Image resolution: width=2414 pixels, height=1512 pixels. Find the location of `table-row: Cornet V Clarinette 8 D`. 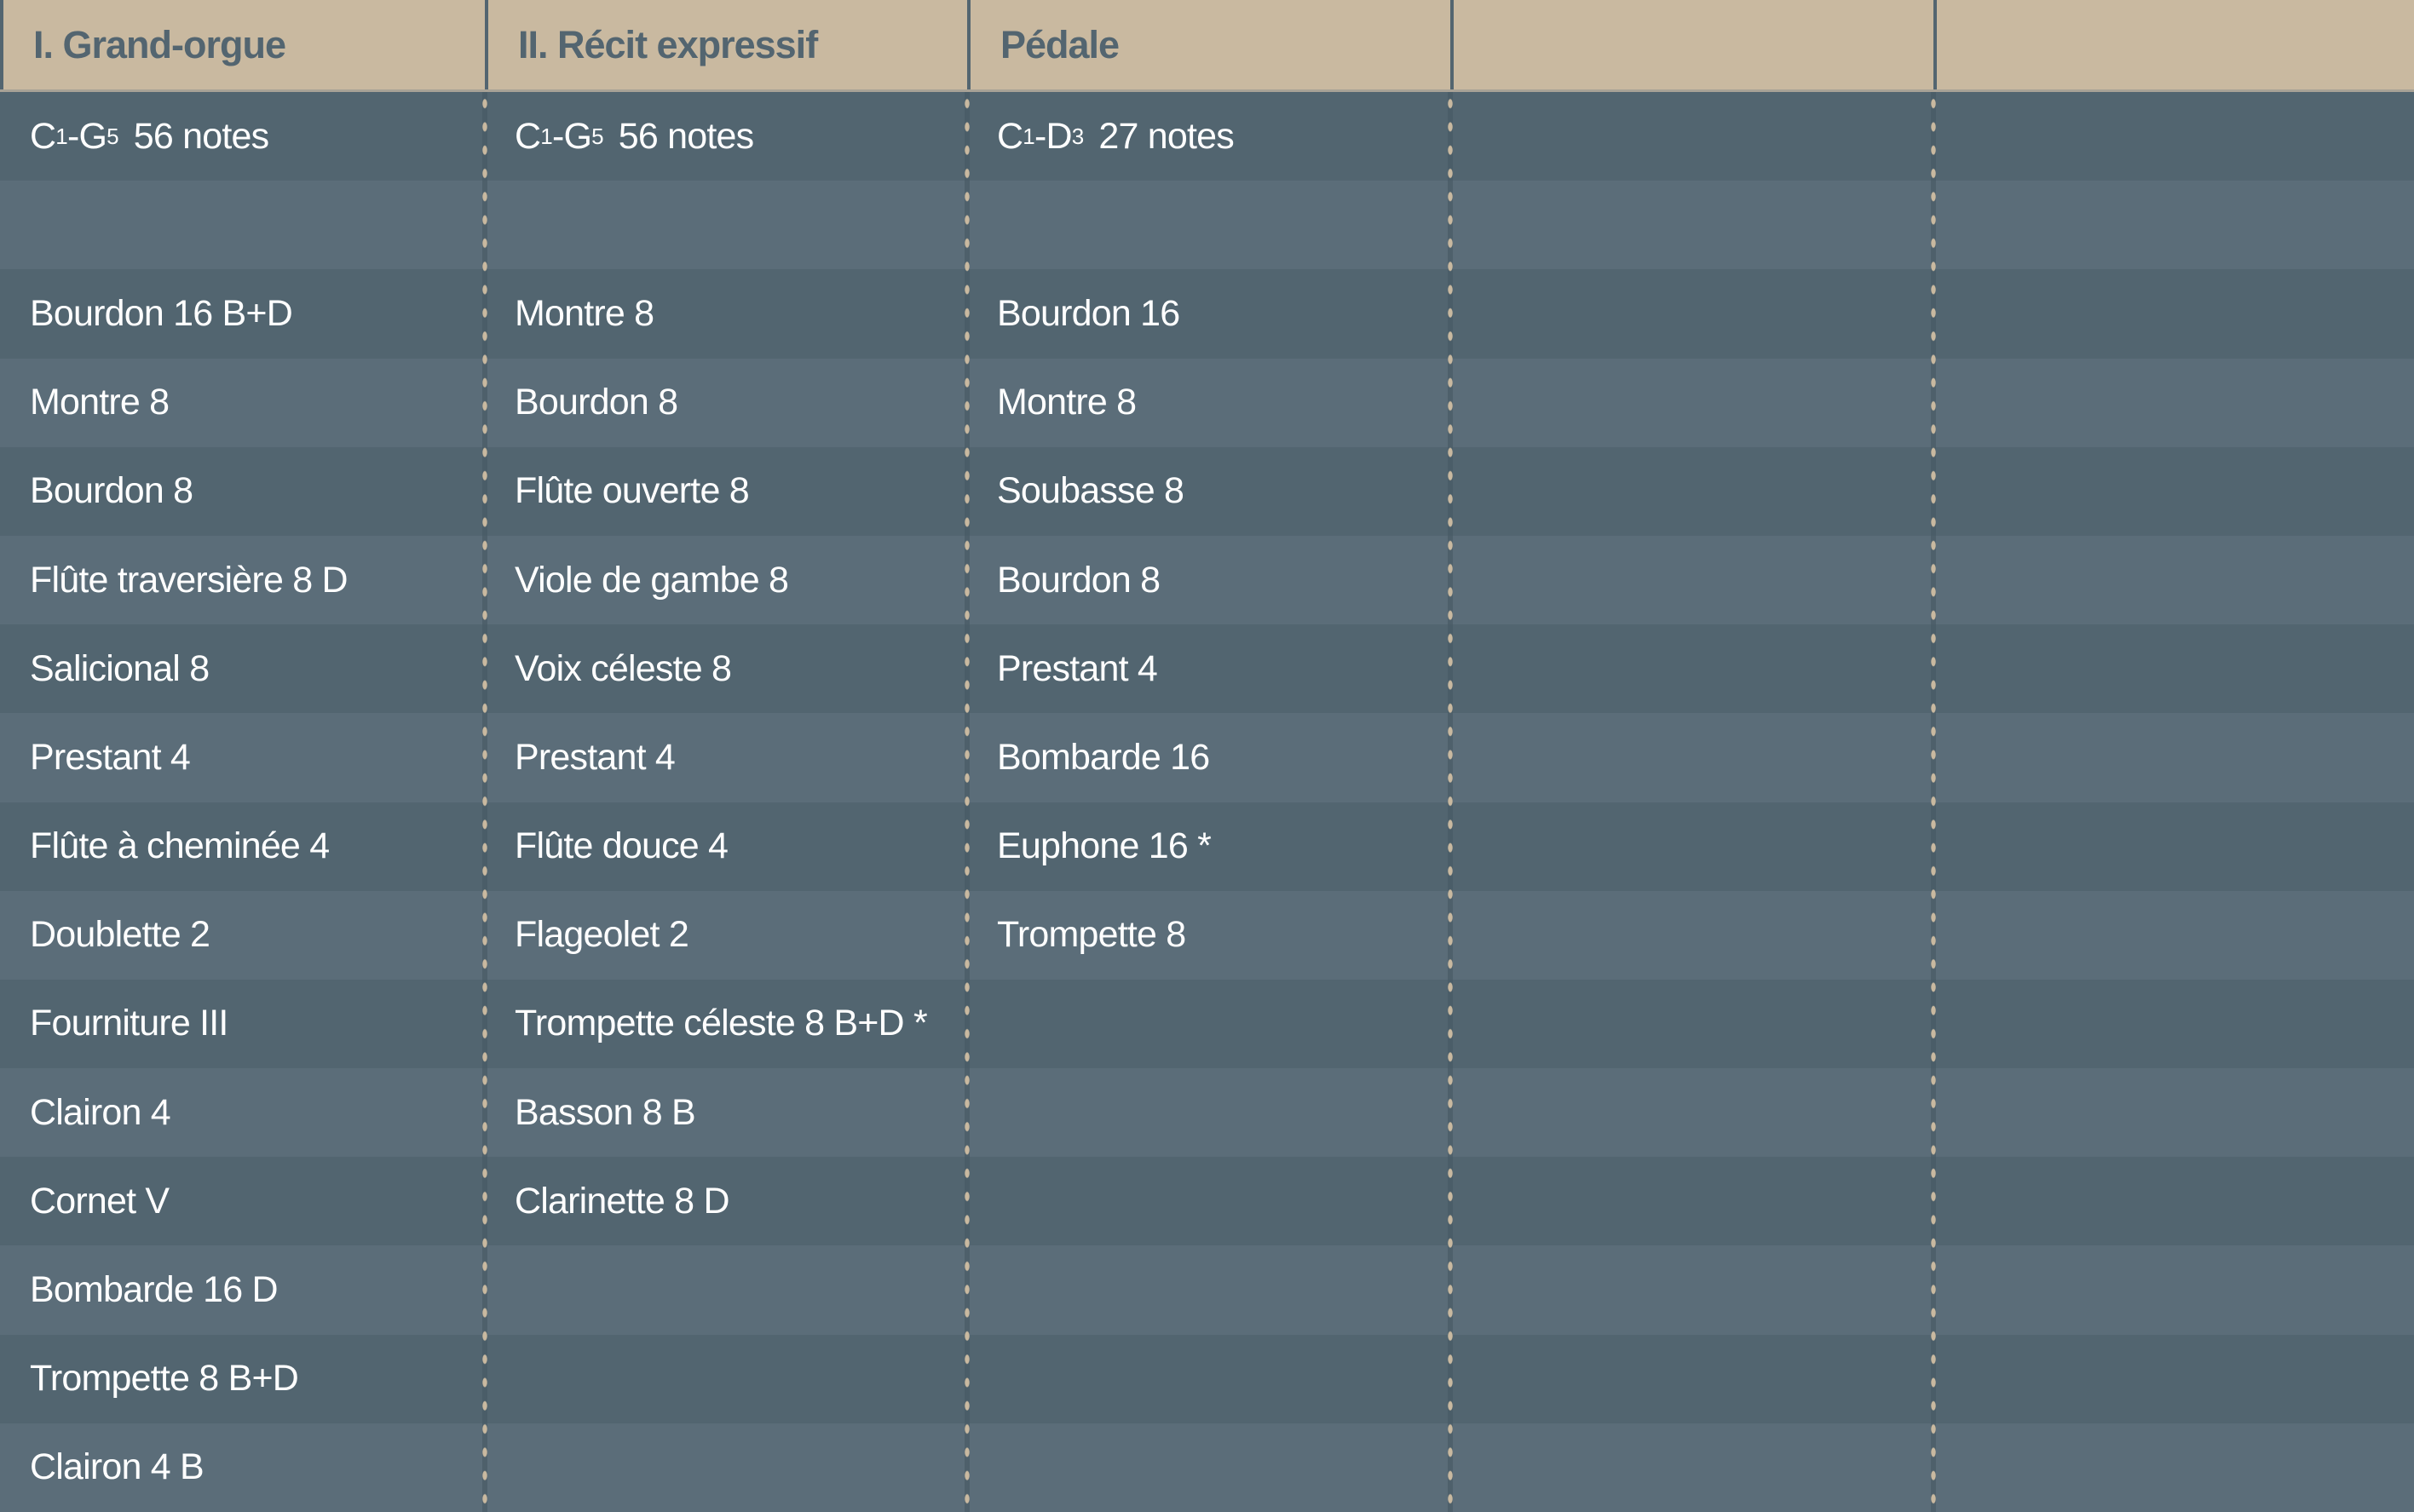

table-row: Cornet V Clarinette 8 D is located at coordinates (1207, 1201).